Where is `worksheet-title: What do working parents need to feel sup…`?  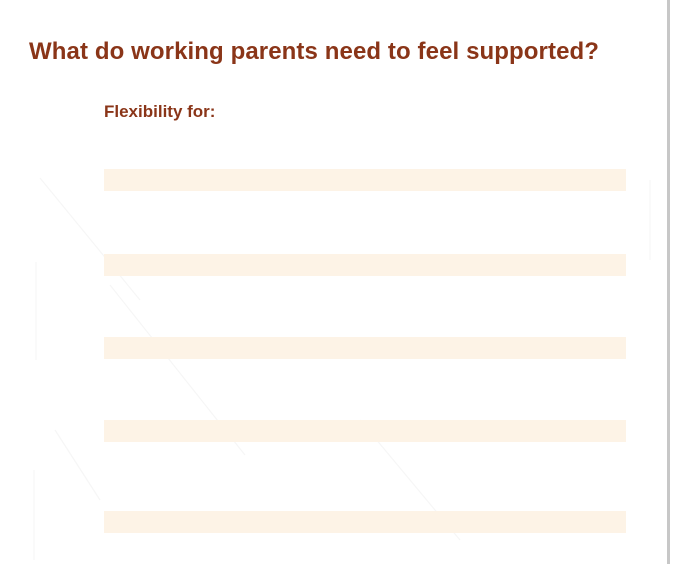
worksheet-title: What do working parents need to feel sup… is located at coordinates (314, 51).